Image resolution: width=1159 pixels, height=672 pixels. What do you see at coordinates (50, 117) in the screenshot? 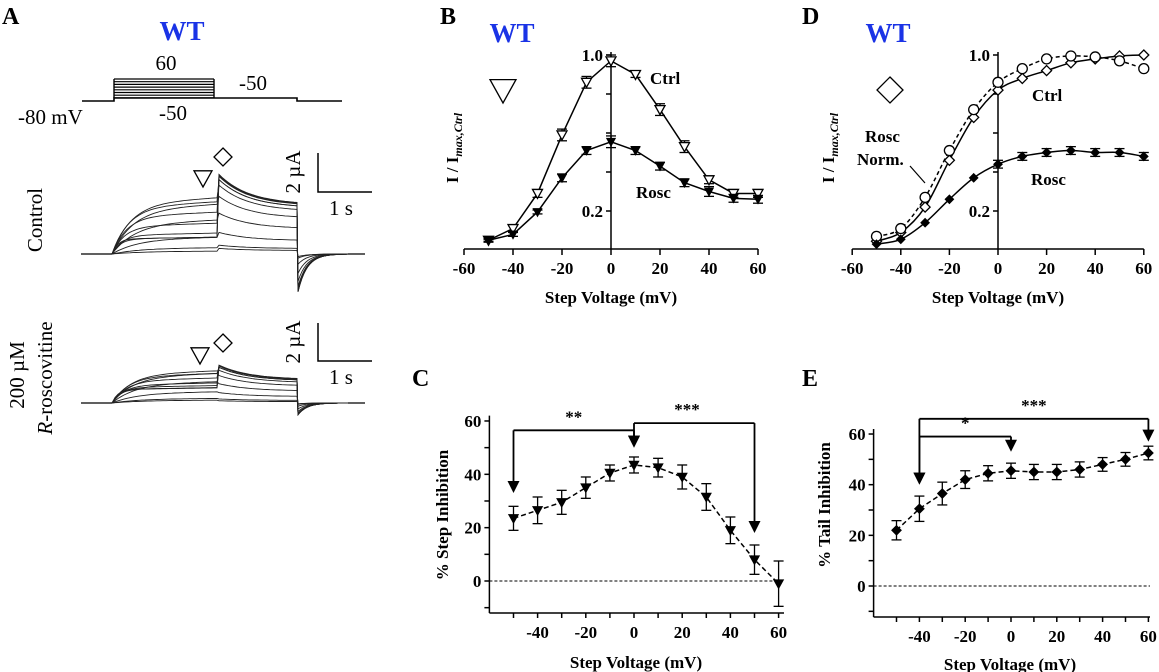
I see `protocol-holding-label: -80 mV` at bounding box center [50, 117].